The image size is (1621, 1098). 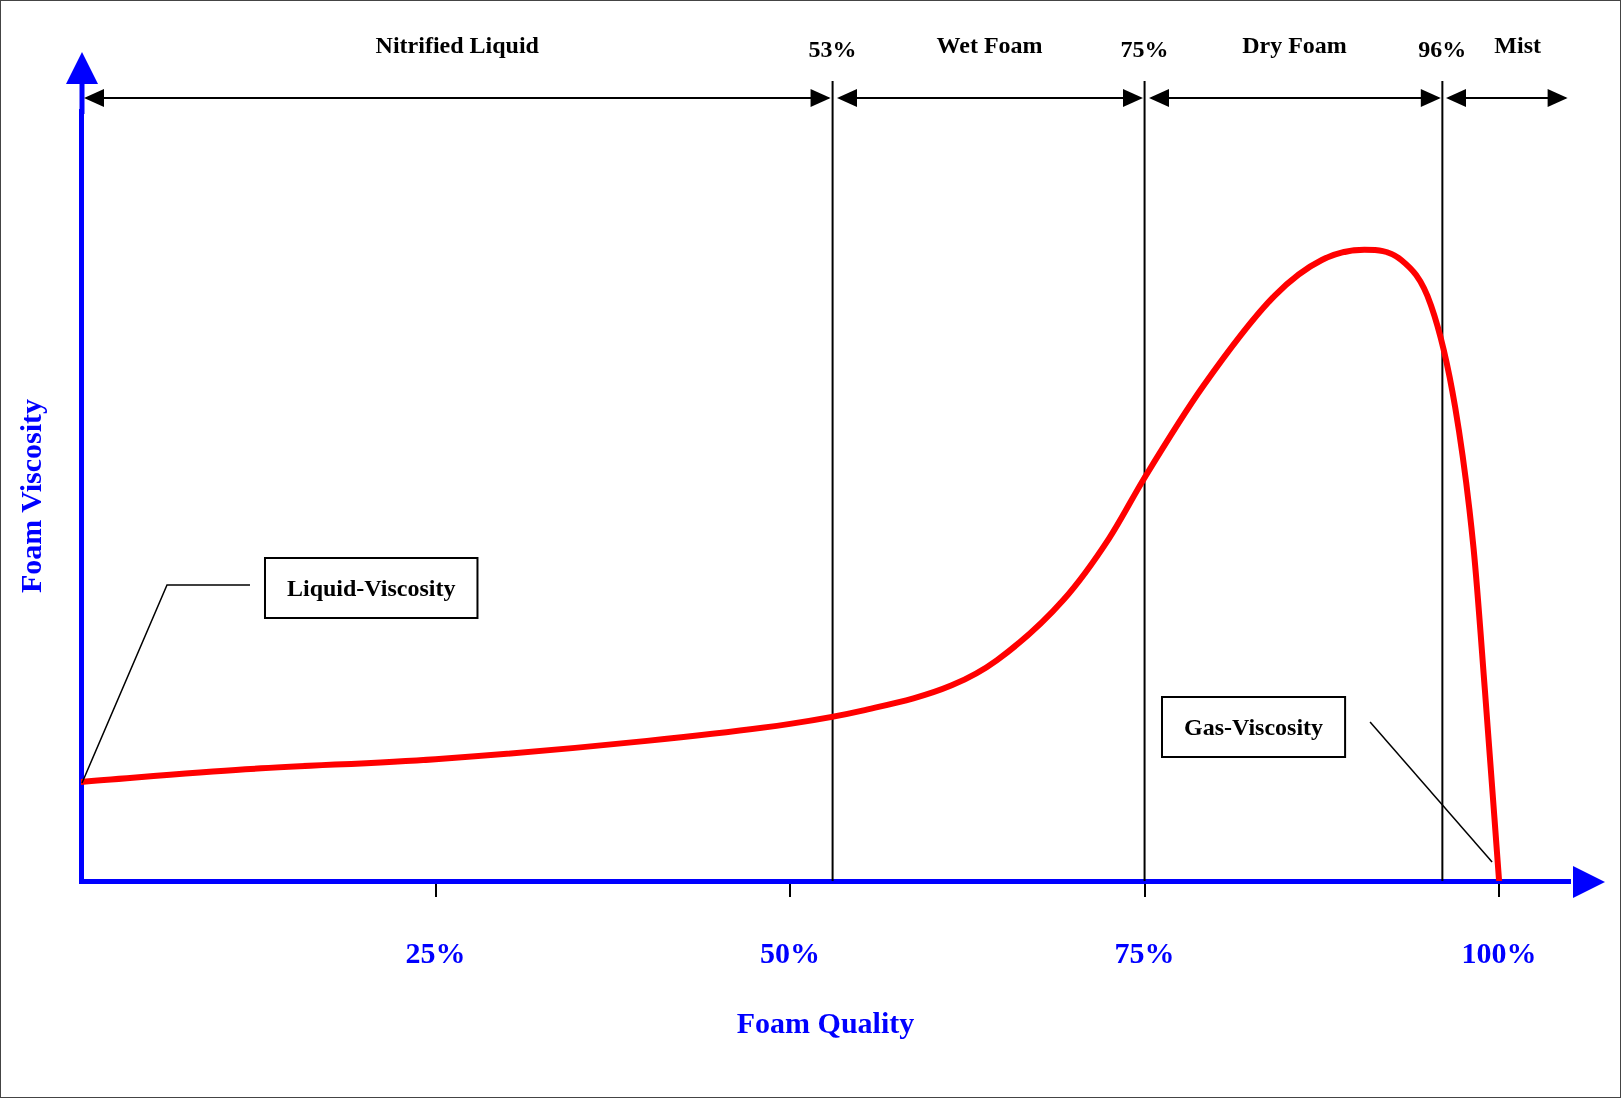 I want to click on callout: Liquid-Viscosity, so click(x=280, y=670).